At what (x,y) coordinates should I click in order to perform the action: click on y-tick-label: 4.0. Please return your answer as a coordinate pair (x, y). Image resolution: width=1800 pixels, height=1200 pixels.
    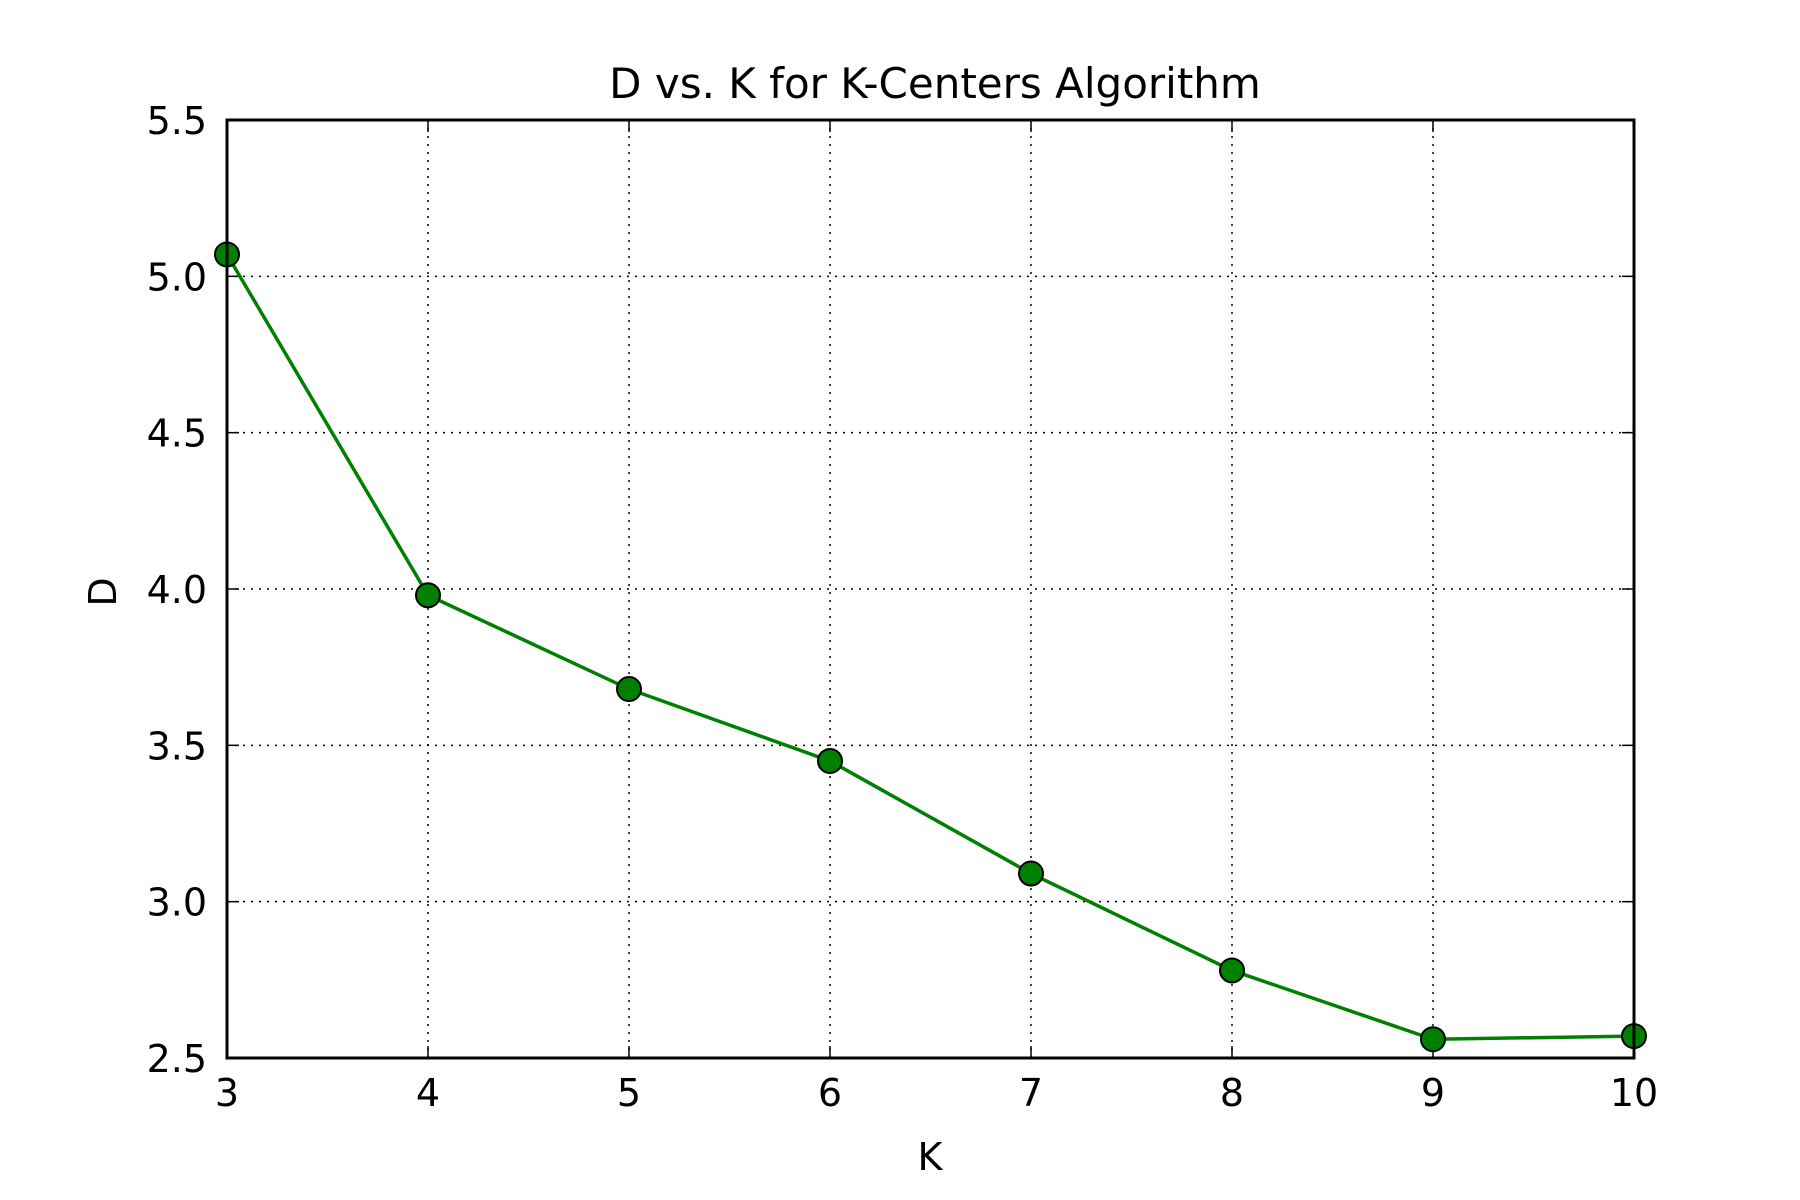
    Looking at the image, I should click on (177, 590).